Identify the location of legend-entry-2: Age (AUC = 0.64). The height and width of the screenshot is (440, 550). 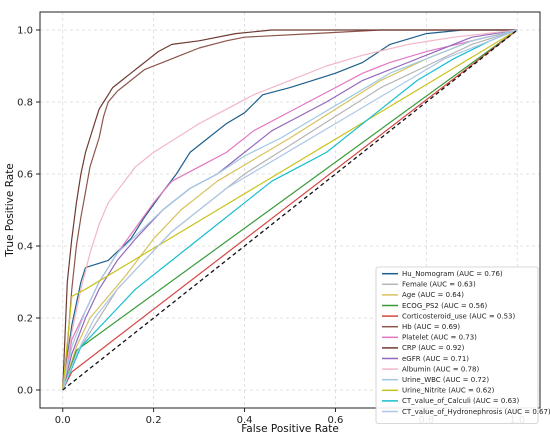
(433, 295).